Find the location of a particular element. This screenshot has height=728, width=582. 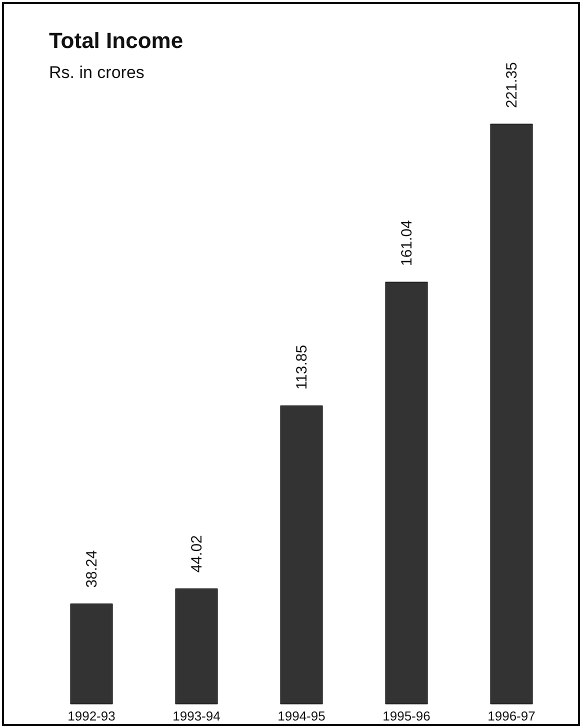

chart-title: Total Income is located at coordinates (116, 41).